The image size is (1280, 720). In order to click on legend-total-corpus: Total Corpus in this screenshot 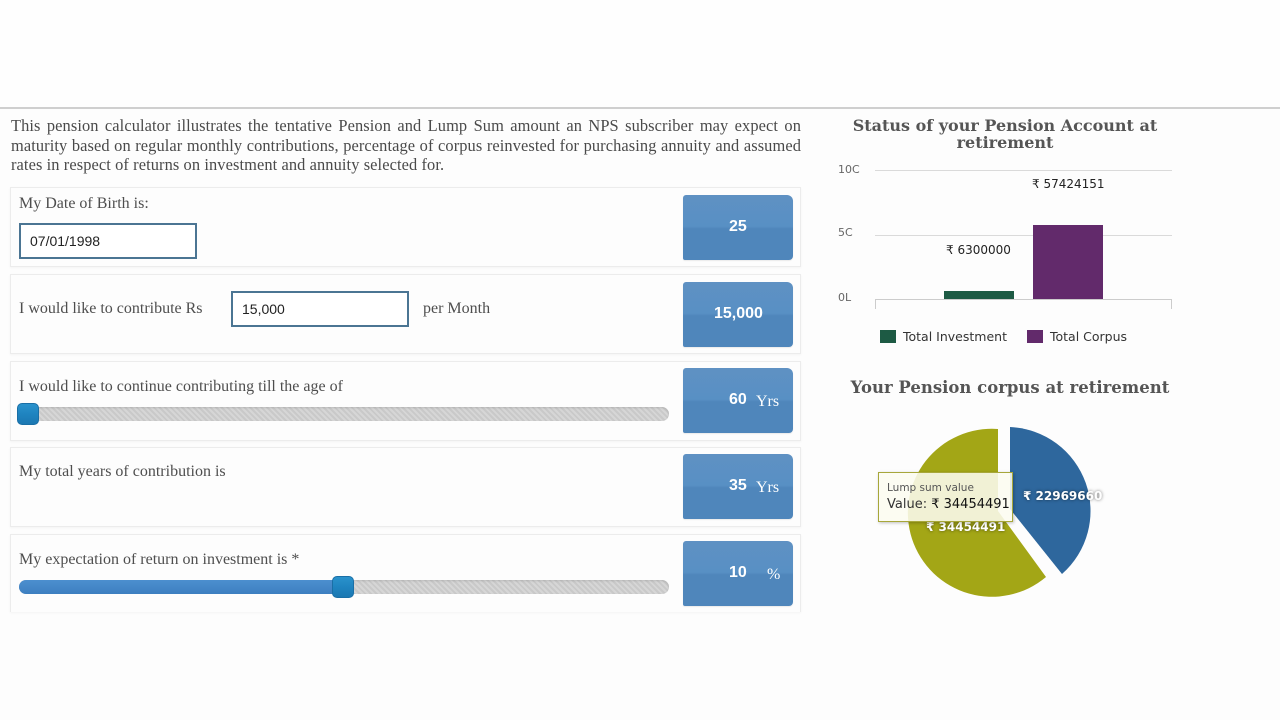, I will do `click(1077, 336)`.